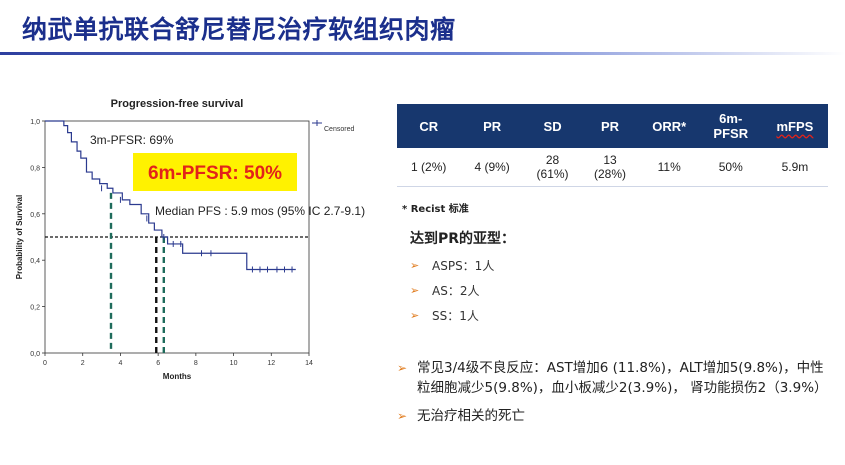 This screenshot has width=845, height=465. I want to click on list-item: ➢ ASPS：1人, so click(452, 265).